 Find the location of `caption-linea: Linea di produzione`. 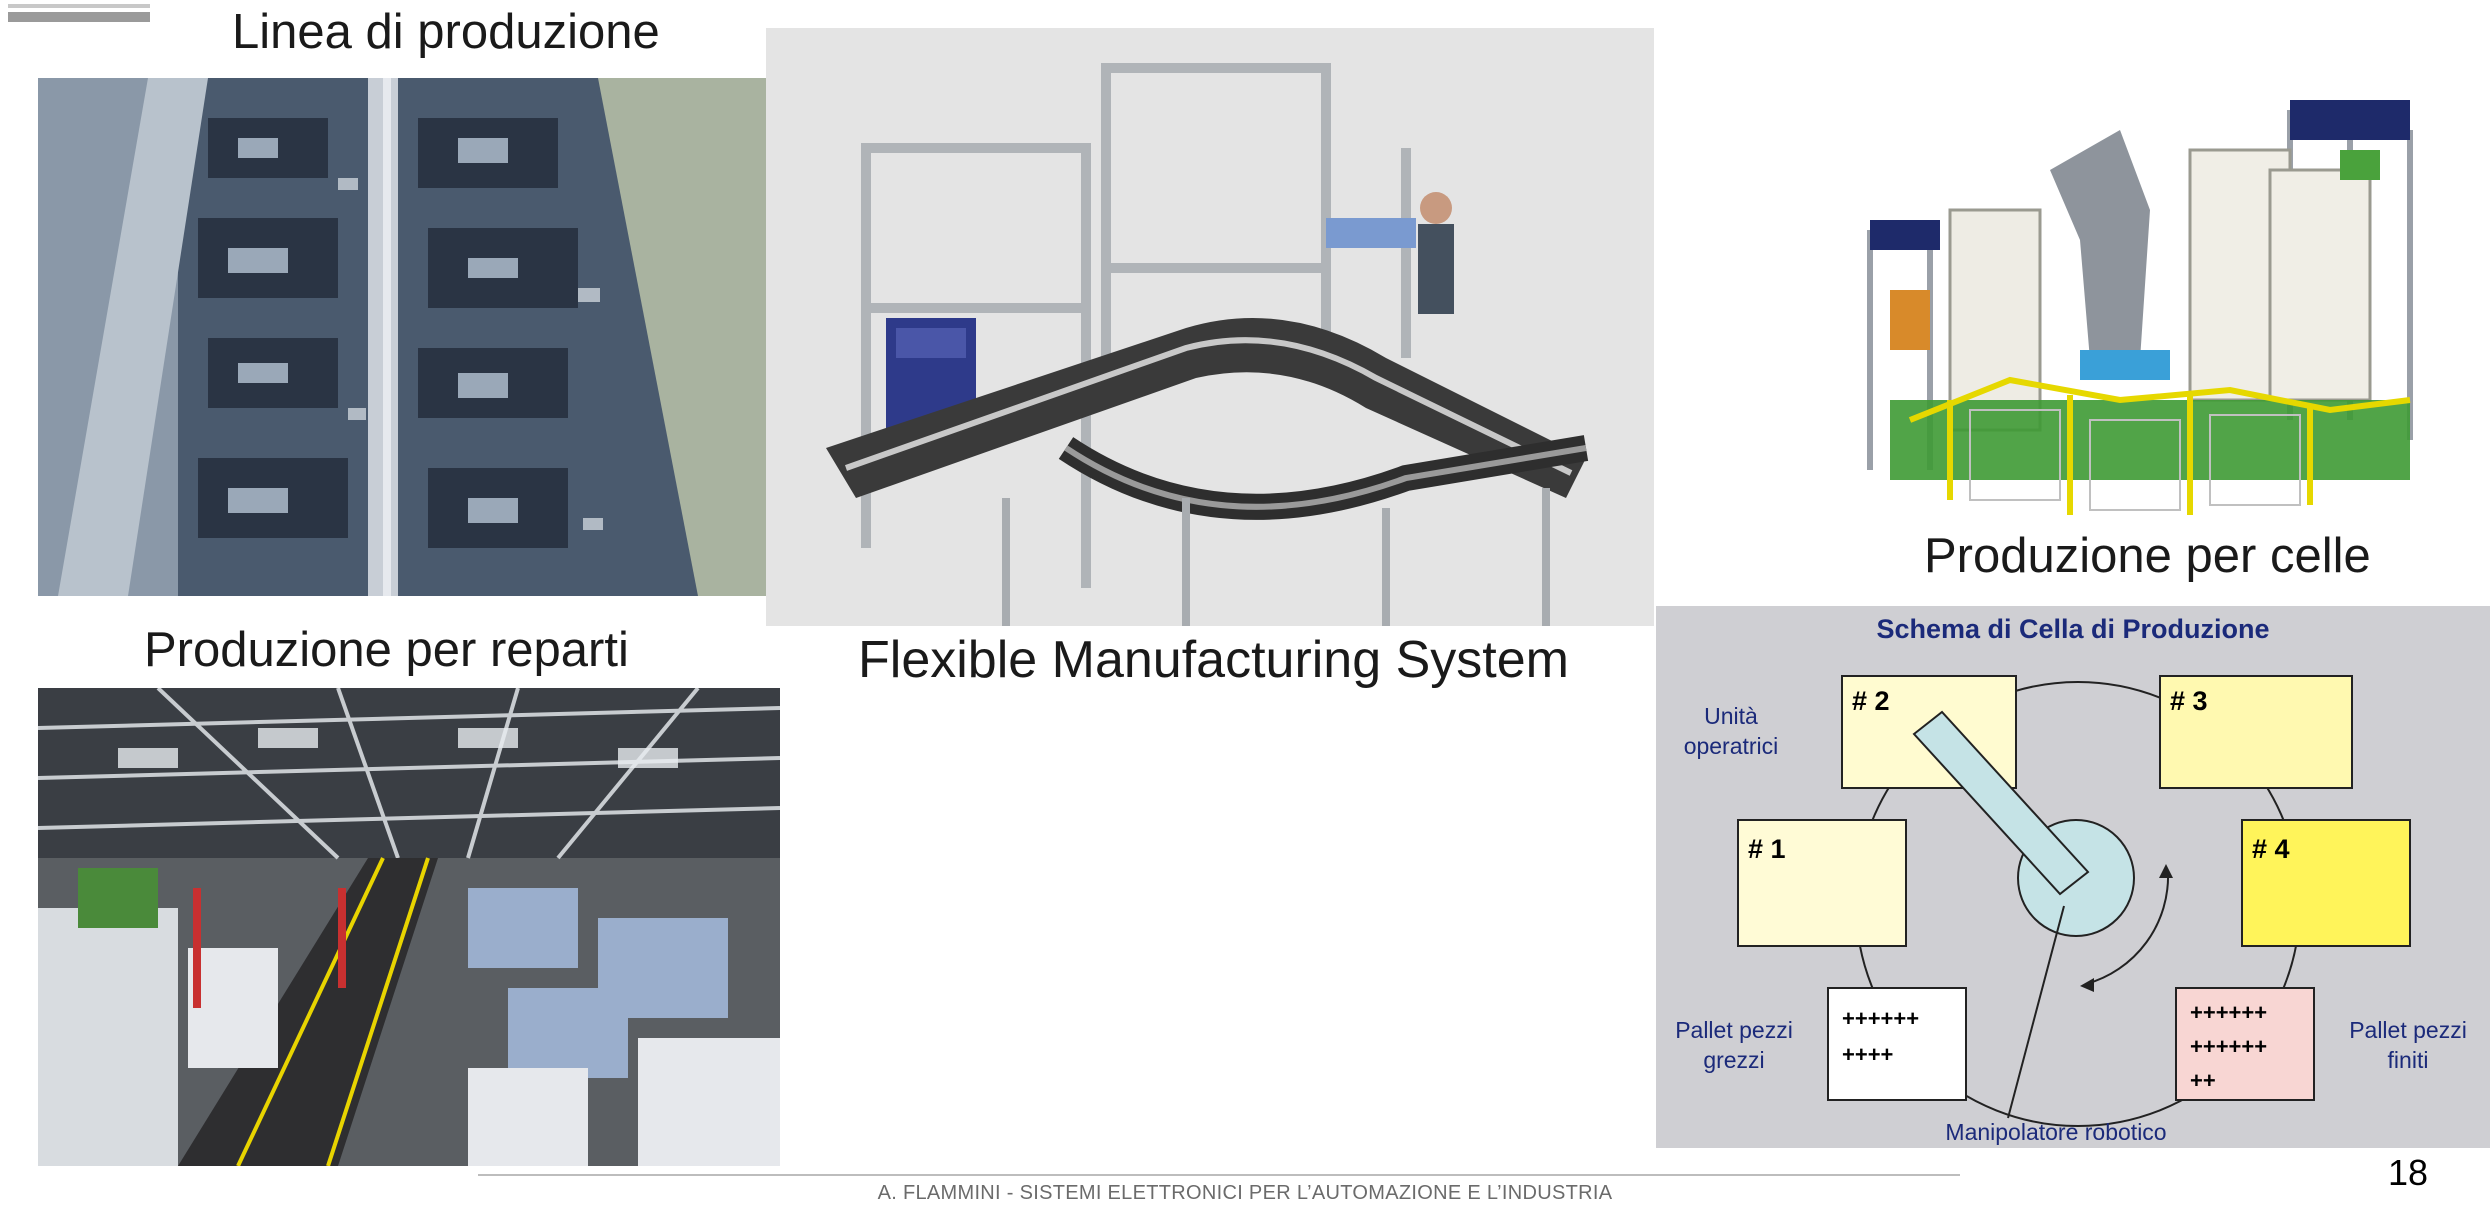

caption-linea: Linea di produzione is located at coordinates (446, 32).